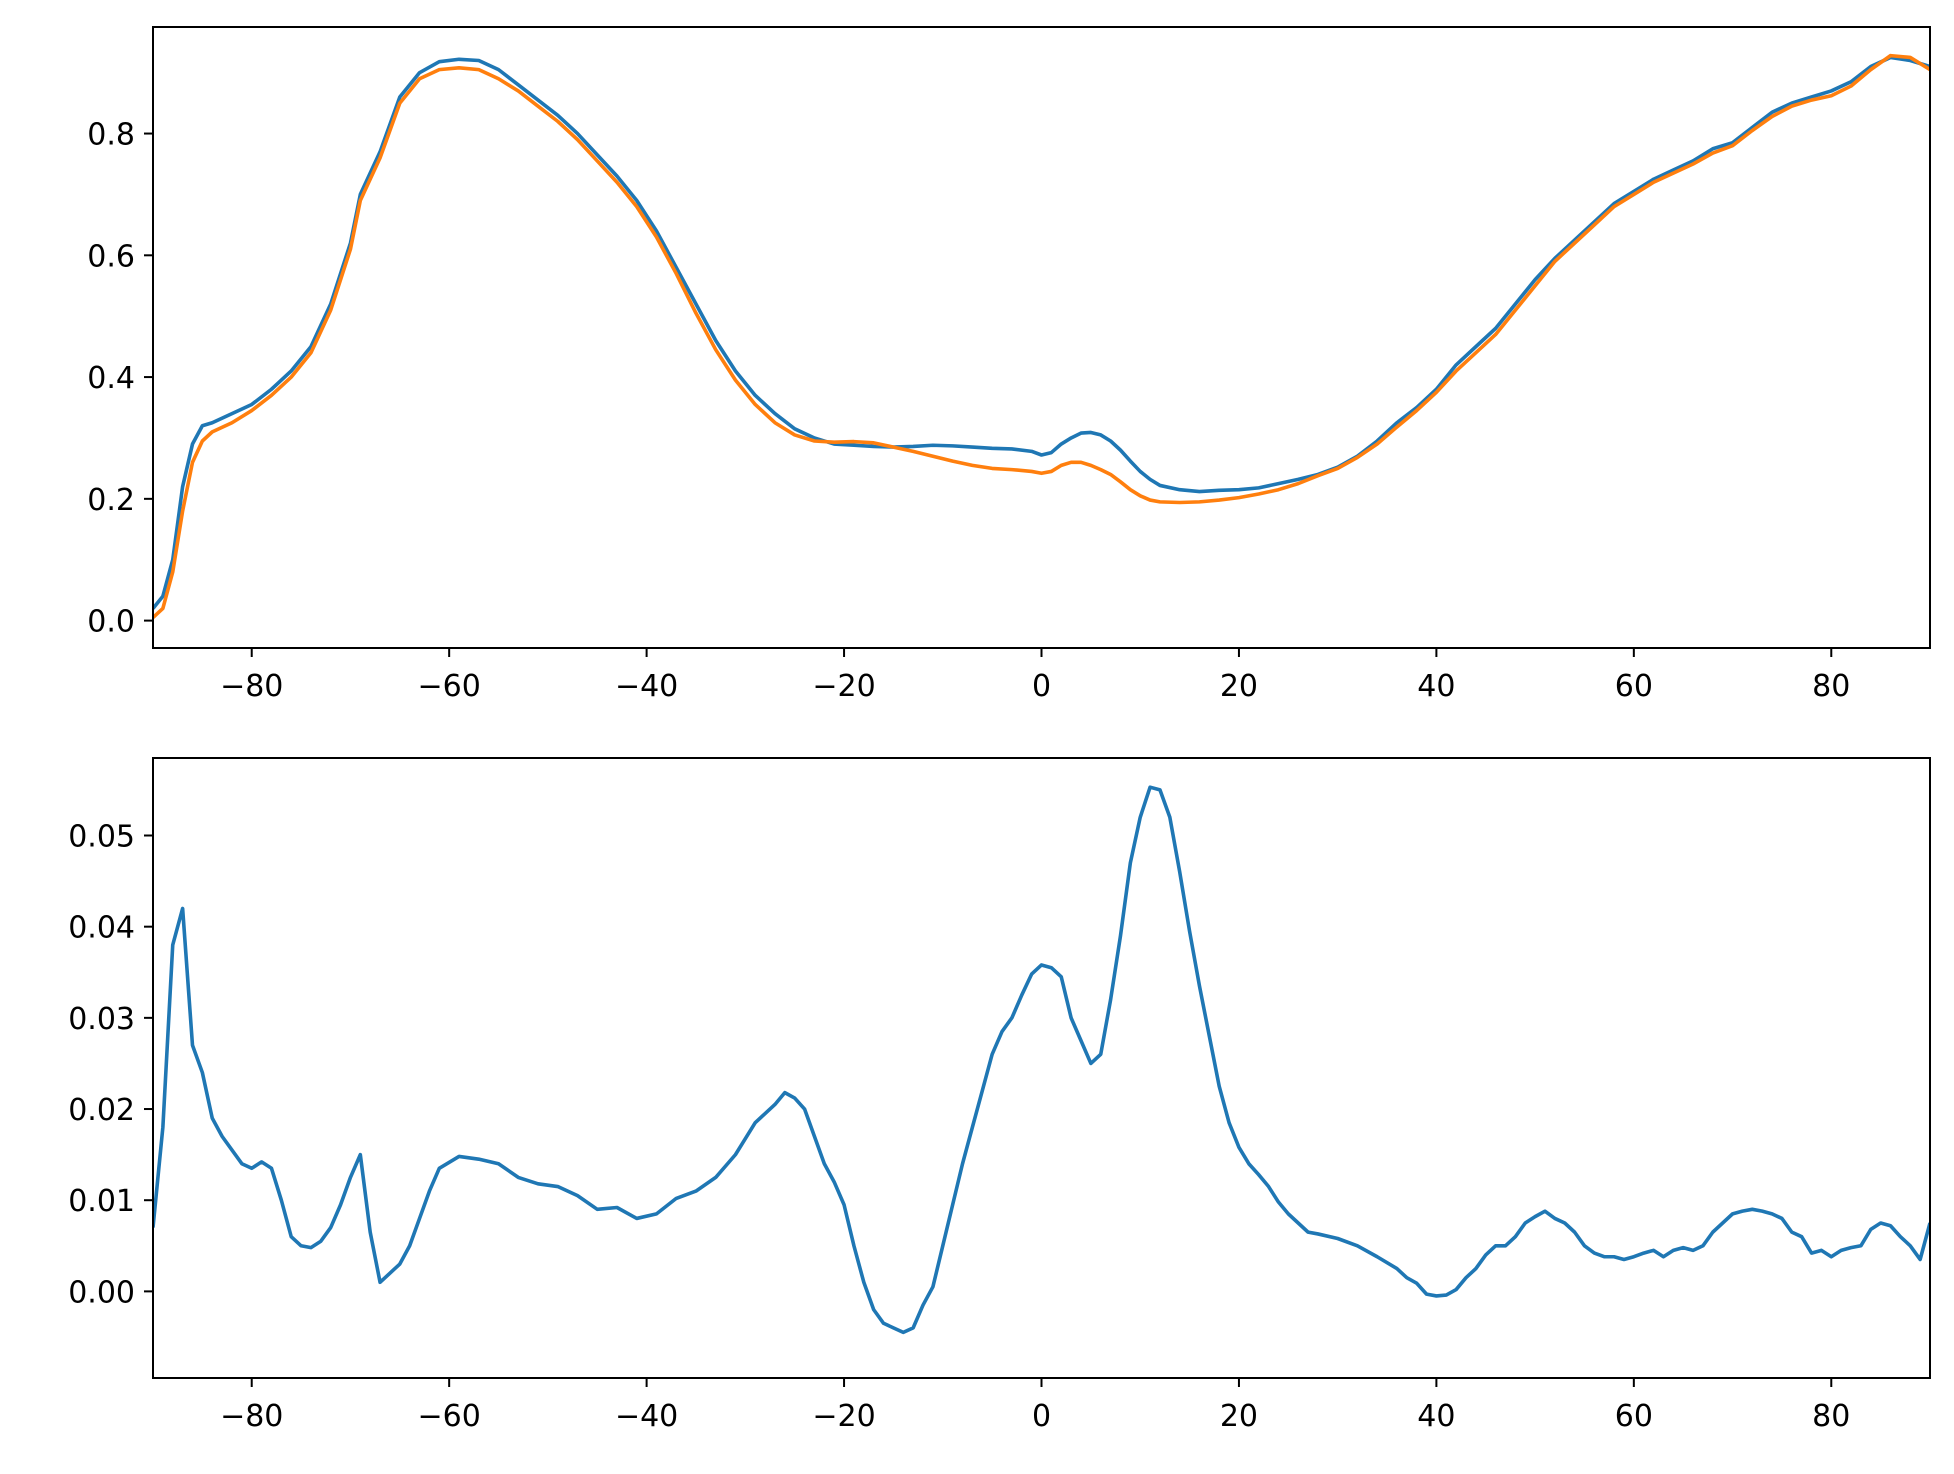  What do you see at coordinates (1634, 1416) in the screenshot?
I see `bottom-x-tick-label: 60` at bounding box center [1634, 1416].